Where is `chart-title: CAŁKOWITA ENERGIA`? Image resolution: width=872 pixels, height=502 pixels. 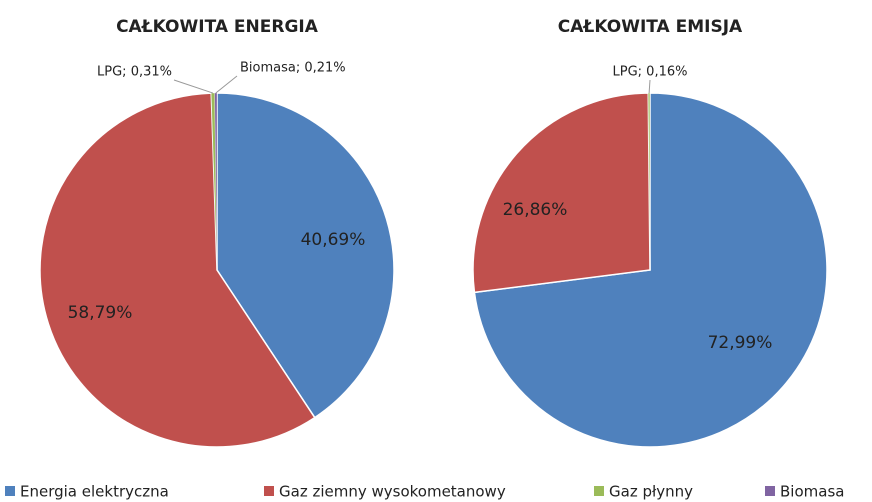
chart-title: CAŁKOWITA ENERGIA is located at coordinates (217, 27).